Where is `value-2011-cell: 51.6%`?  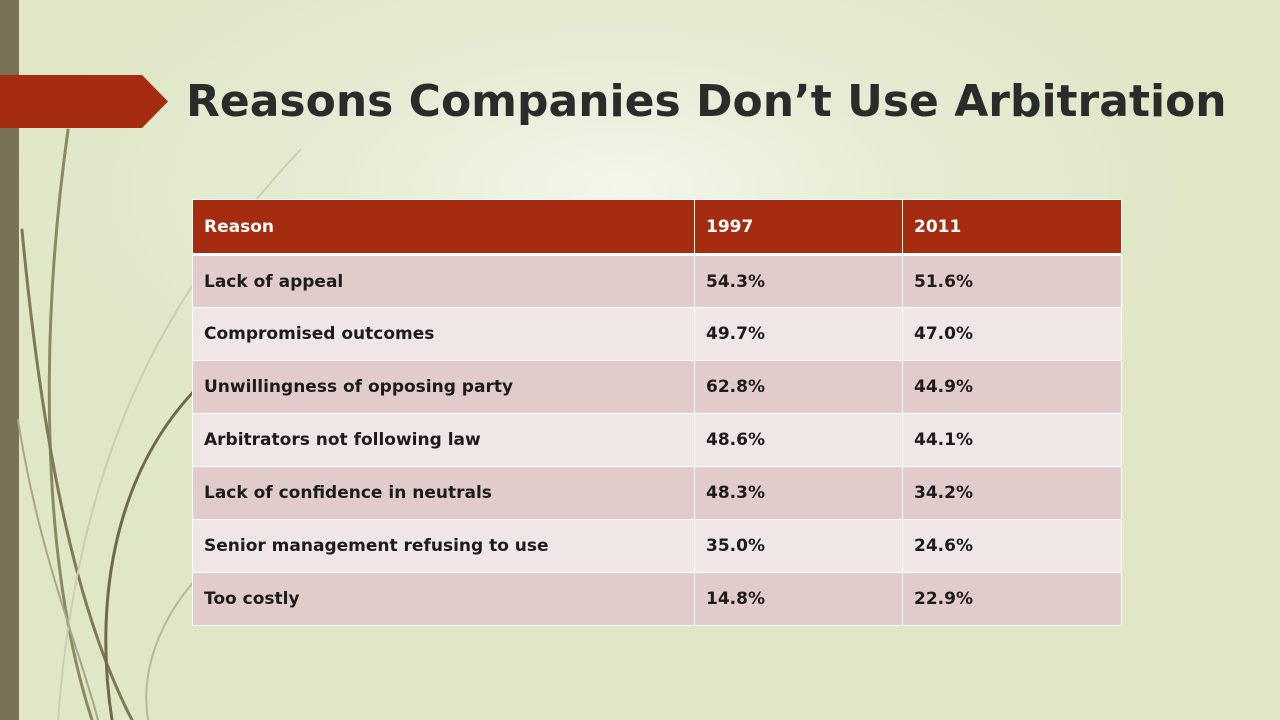
value-2011-cell: 51.6% is located at coordinates (1012, 281).